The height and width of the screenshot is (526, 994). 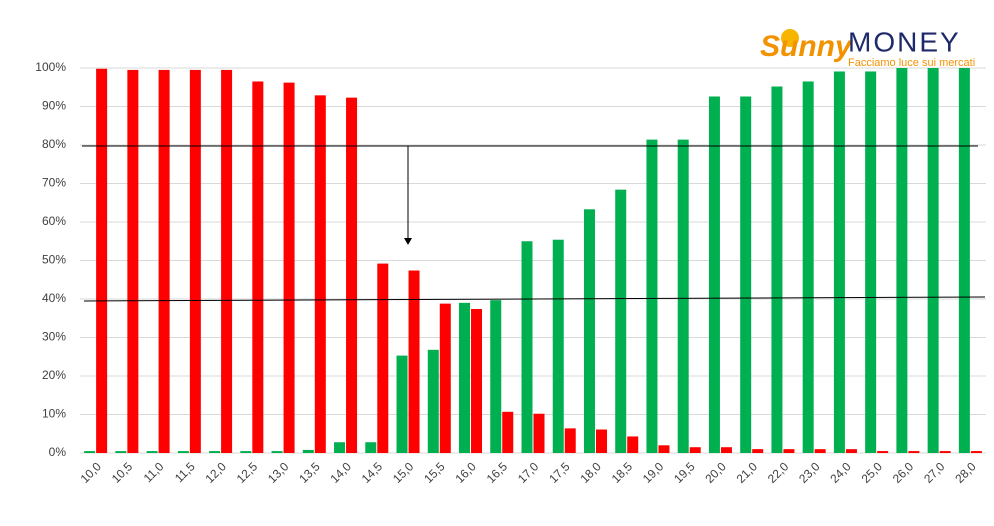 What do you see at coordinates (653, 472) in the screenshot?
I see `x-tick-label: 19,0` at bounding box center [653, 472].